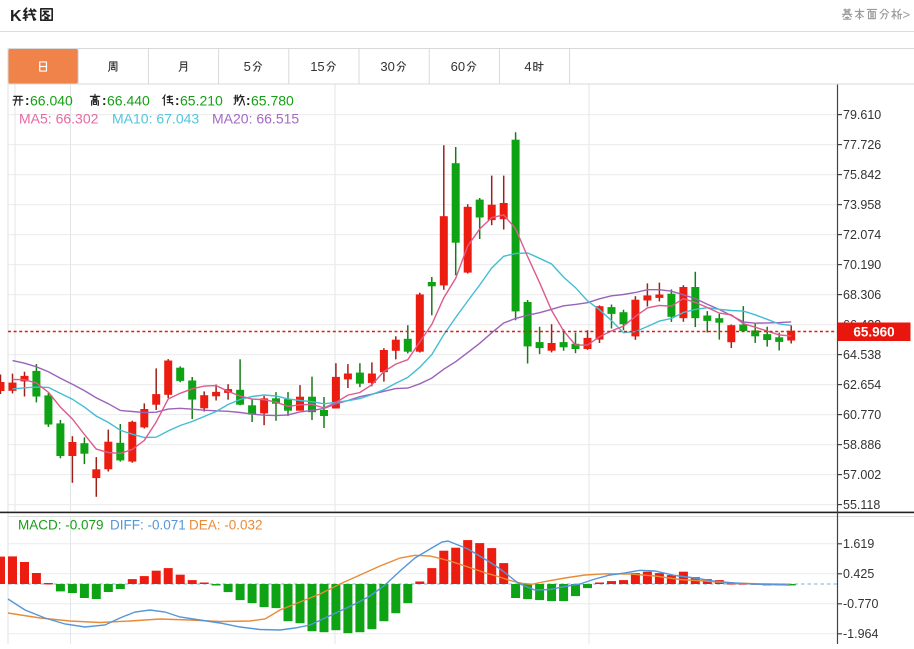 The width and height of the screenshot is (914, 649). I want to click on svg-text: 4, so click(527, 66).